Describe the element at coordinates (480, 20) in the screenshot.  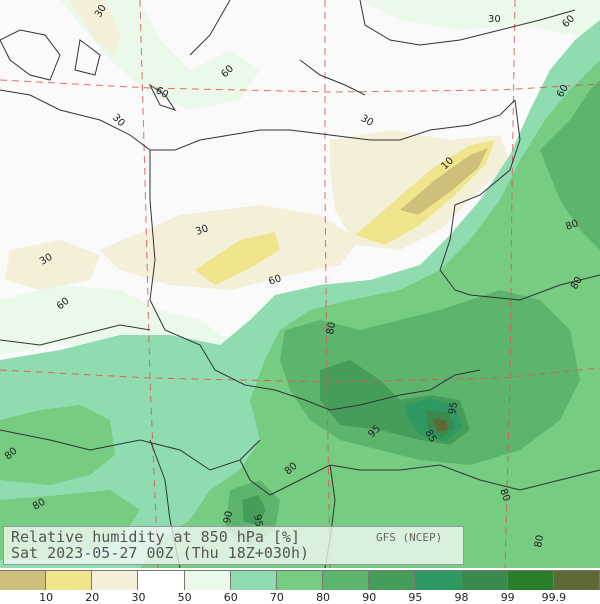
I see `humidity-field-north` at that location.